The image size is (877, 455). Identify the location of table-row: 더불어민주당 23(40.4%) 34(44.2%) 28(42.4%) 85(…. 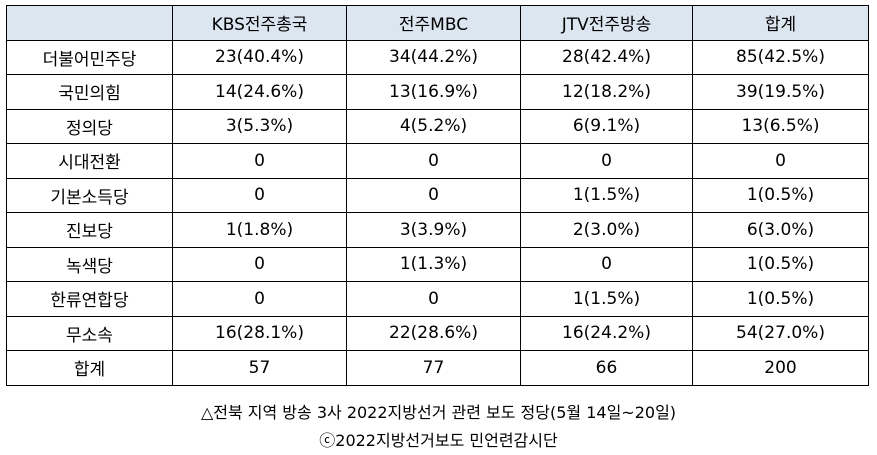
(437, 57).